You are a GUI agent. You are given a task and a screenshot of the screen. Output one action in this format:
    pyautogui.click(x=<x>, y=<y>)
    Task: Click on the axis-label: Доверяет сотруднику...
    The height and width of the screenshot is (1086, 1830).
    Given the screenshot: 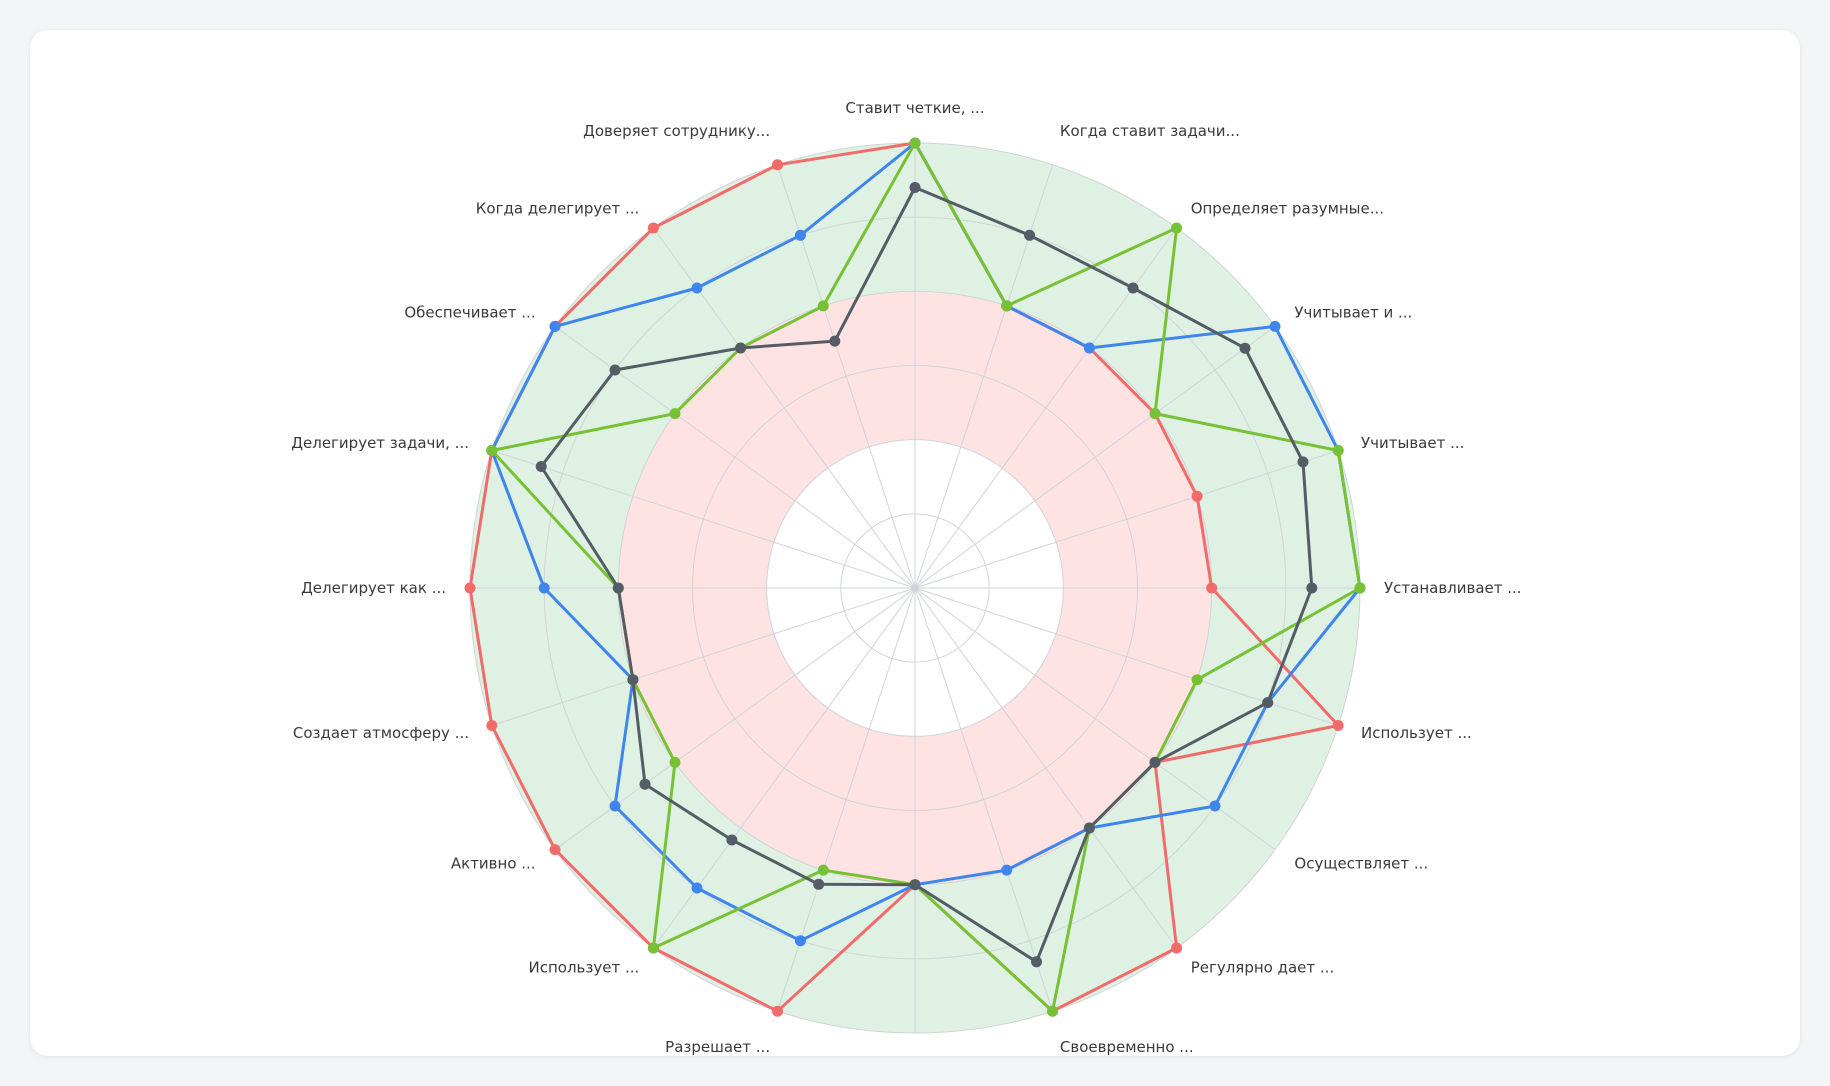 What is the action you would take?
    pyautogui.click(x=676, y=131)
    